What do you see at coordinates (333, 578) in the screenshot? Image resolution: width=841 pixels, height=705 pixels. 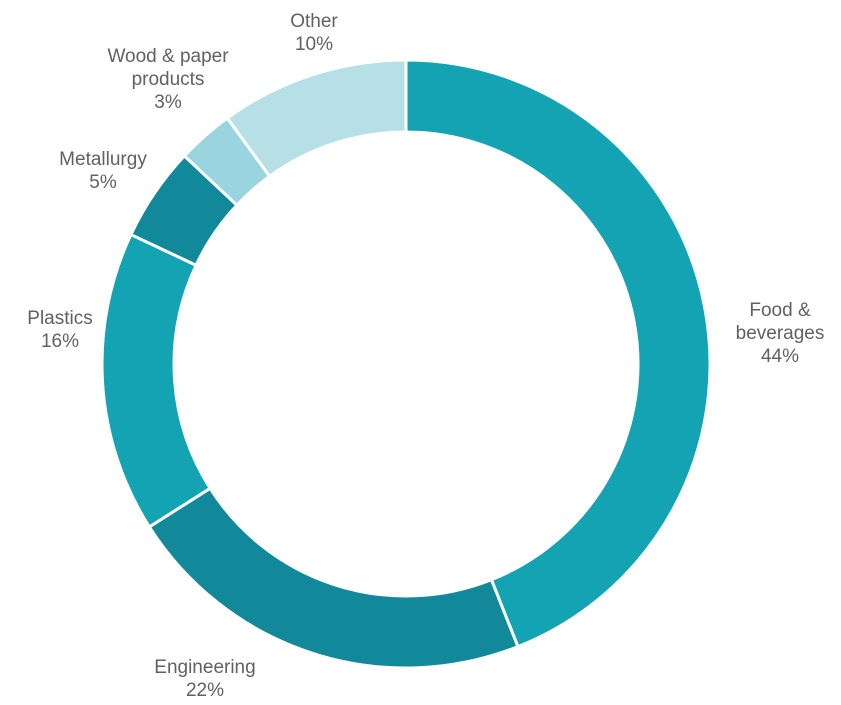 I see `slice-engineering` at bounding box center [333, 578].